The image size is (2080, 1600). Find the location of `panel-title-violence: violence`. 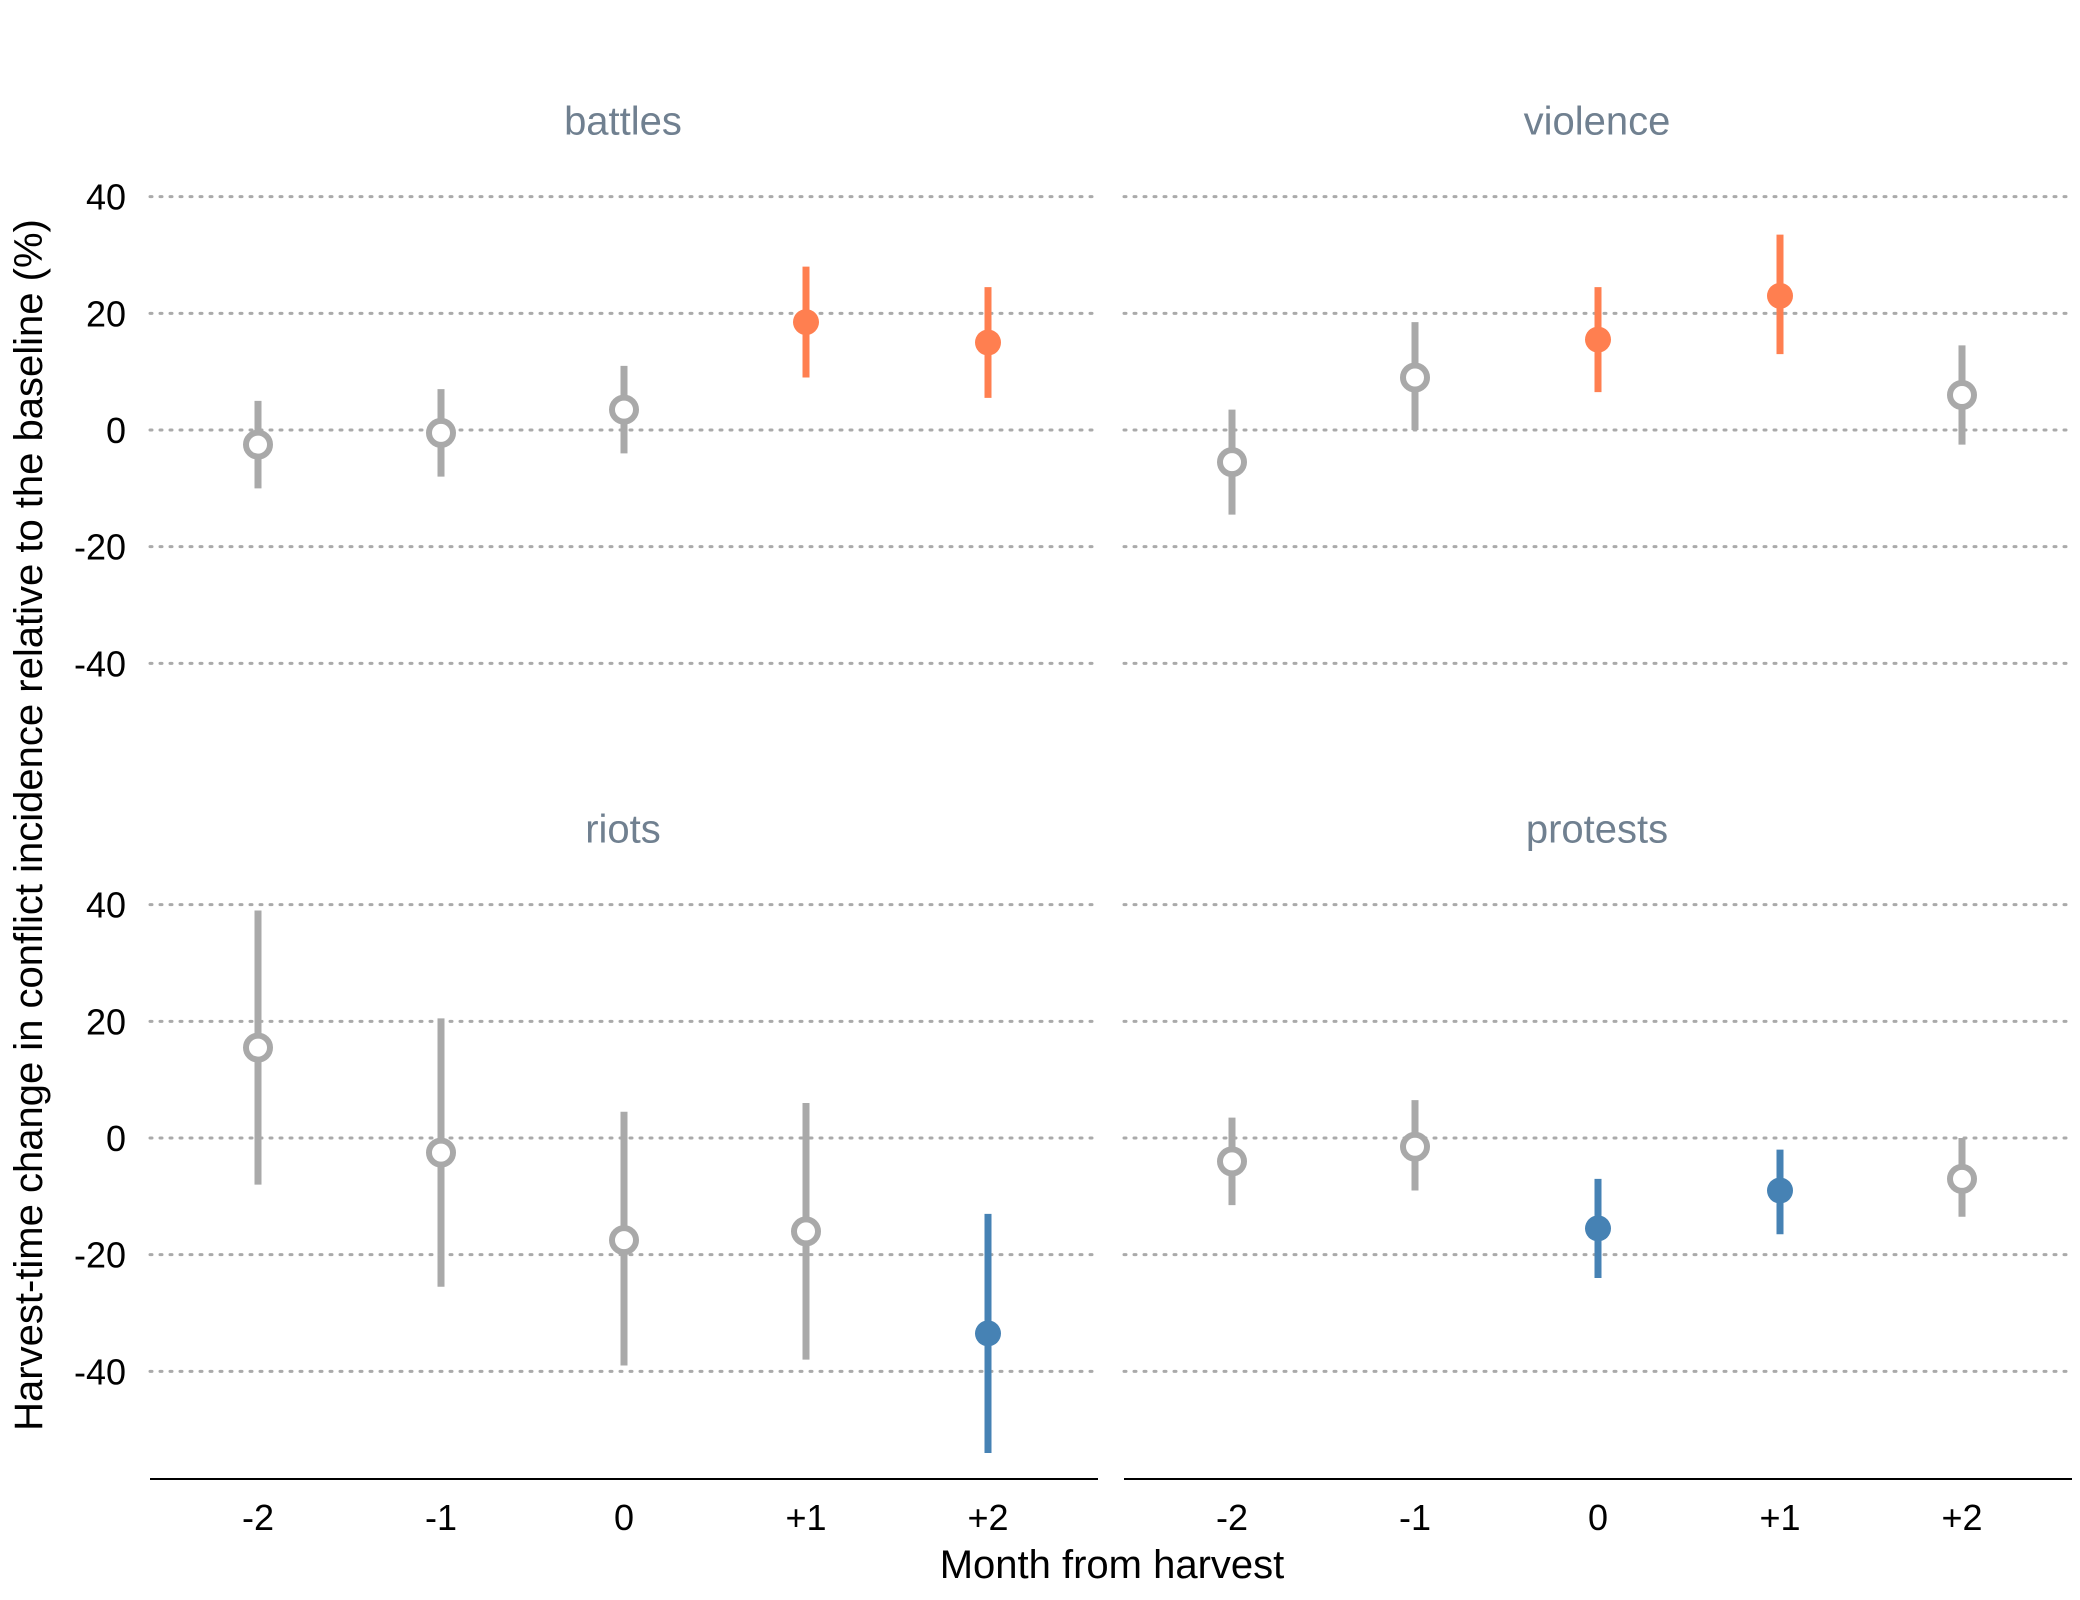

panel-title-violence: violence is located at coordinates (1597, 122).